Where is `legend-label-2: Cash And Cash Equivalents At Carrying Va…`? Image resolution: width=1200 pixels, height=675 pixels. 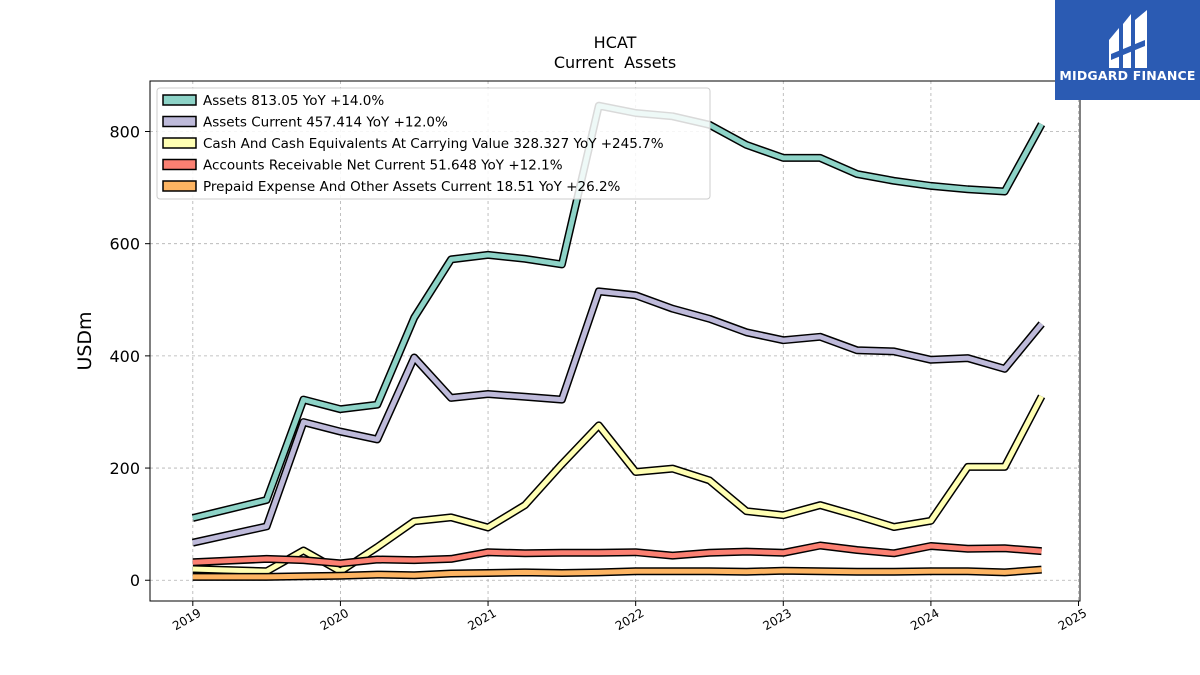 legend-label-2: Cash And Cash Equivalents At Carrying Va… is located at coordinates (433, 144).